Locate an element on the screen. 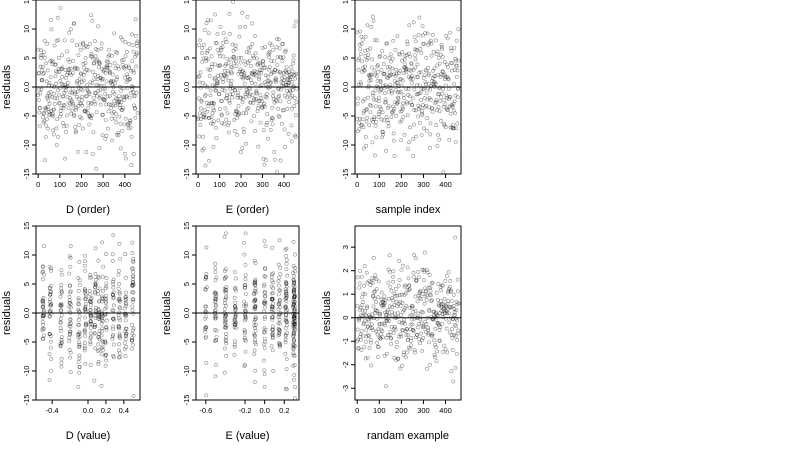 This screenshot has height=450, width=800. y-tick-label: 5 is located at coordinates (26, 284).